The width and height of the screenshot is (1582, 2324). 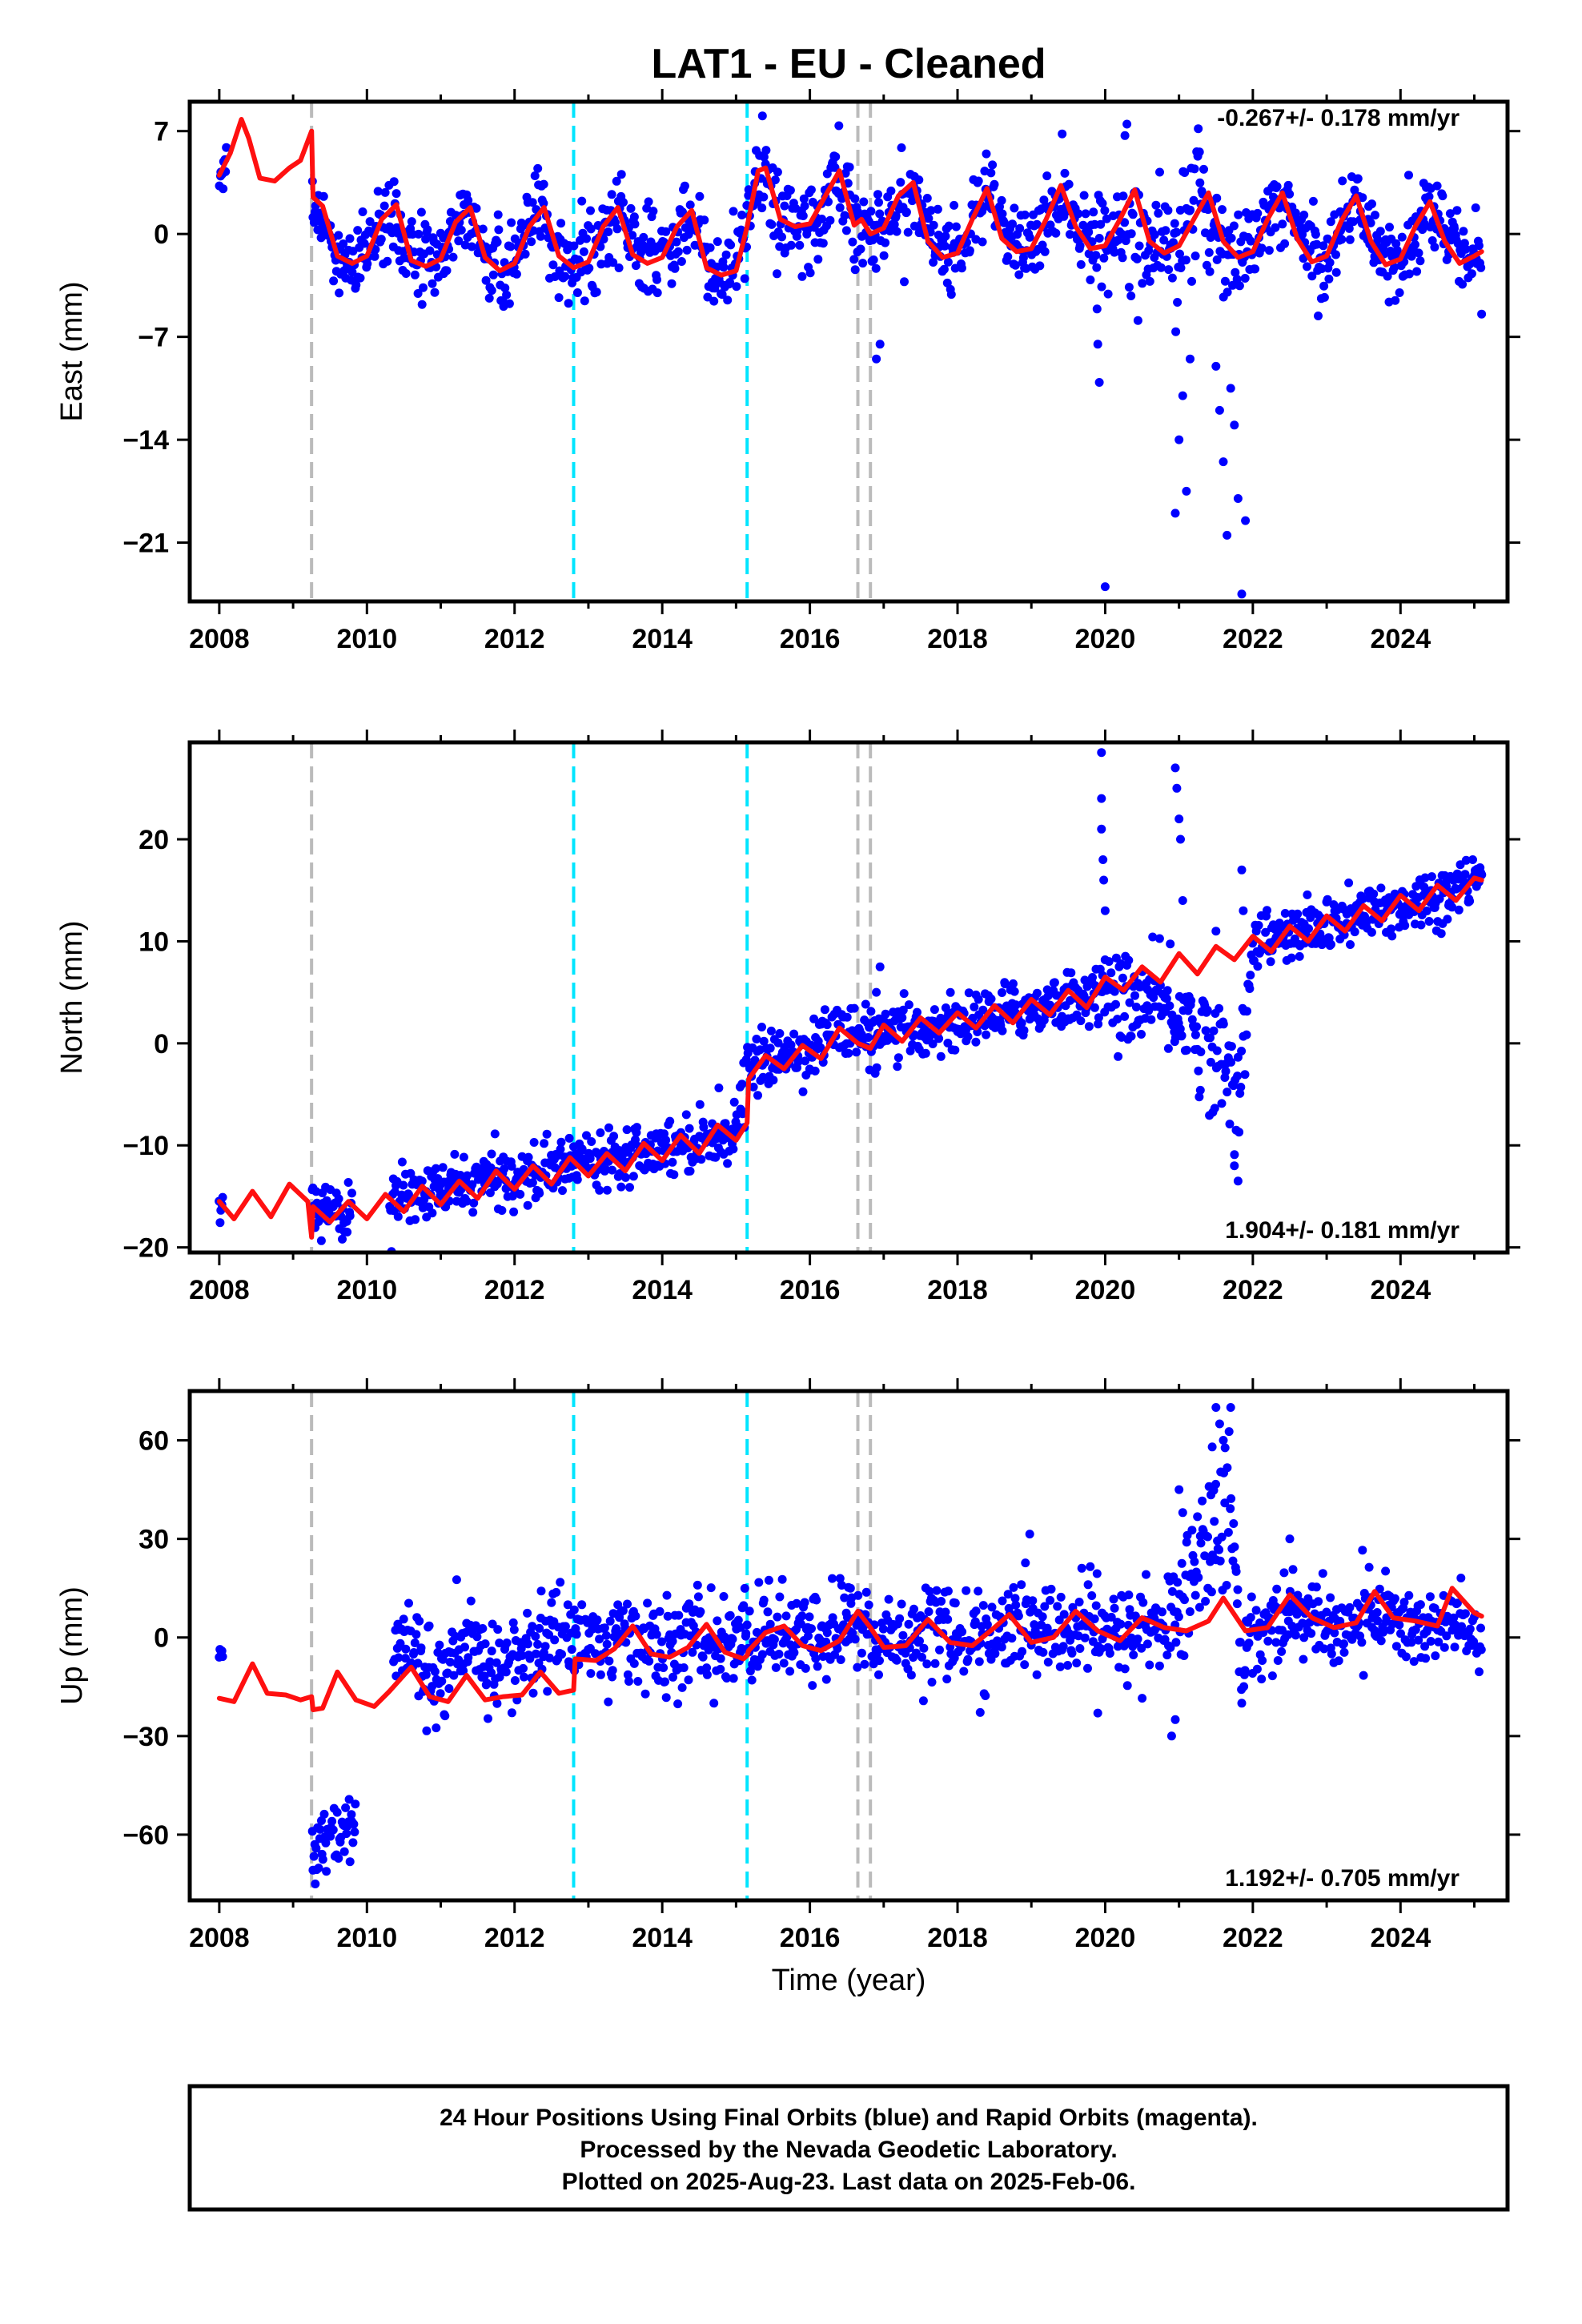 I want to click on up-model-line, so click(x=850, y=1649).